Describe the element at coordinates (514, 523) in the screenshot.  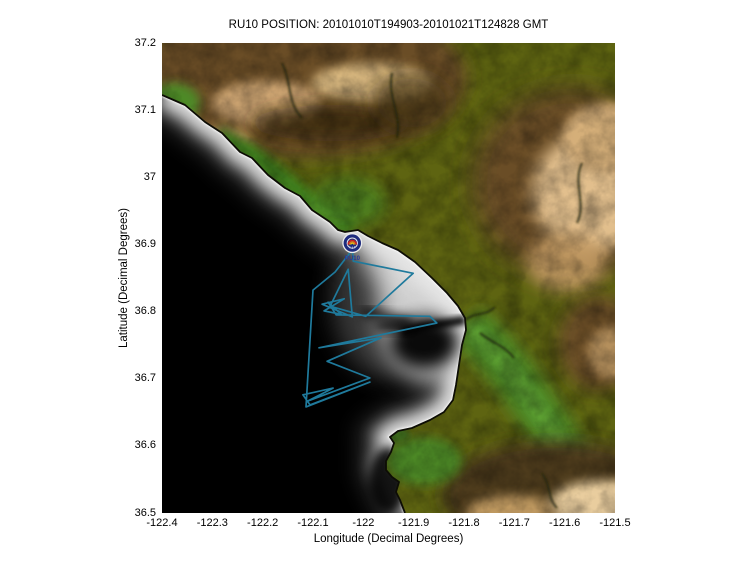
I see `x-tick-label: -121.7` at that location.